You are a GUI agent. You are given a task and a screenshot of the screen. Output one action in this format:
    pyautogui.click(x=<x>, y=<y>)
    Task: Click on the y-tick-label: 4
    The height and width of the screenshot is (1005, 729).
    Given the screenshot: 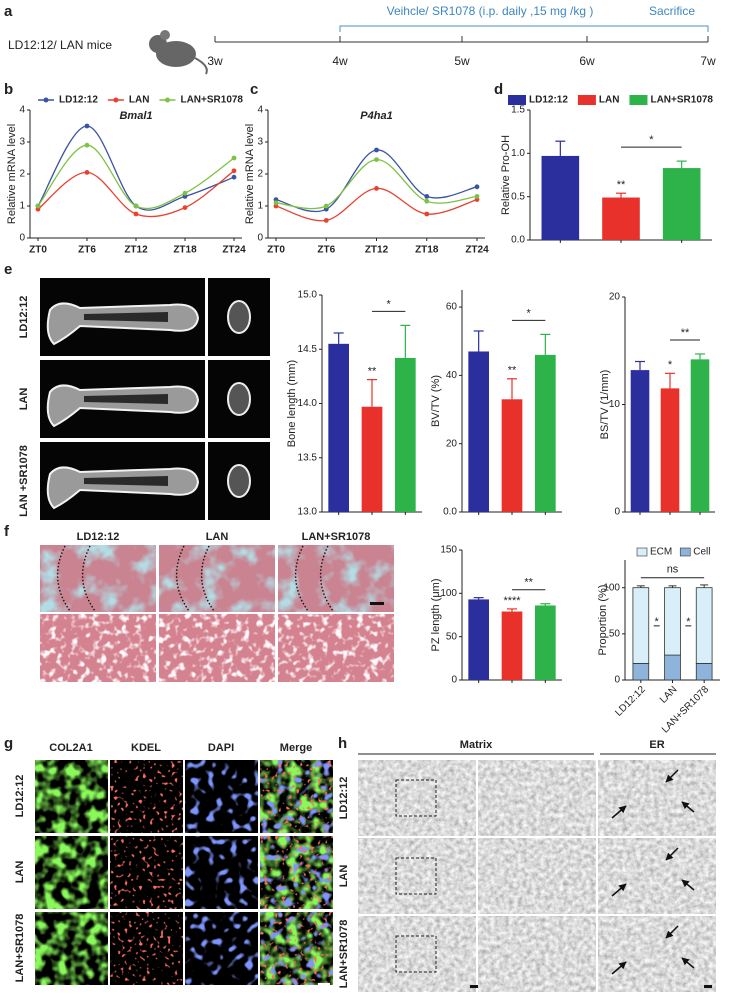 What is the action you would take?
    pyautogui.click(x=22, y=110)
    